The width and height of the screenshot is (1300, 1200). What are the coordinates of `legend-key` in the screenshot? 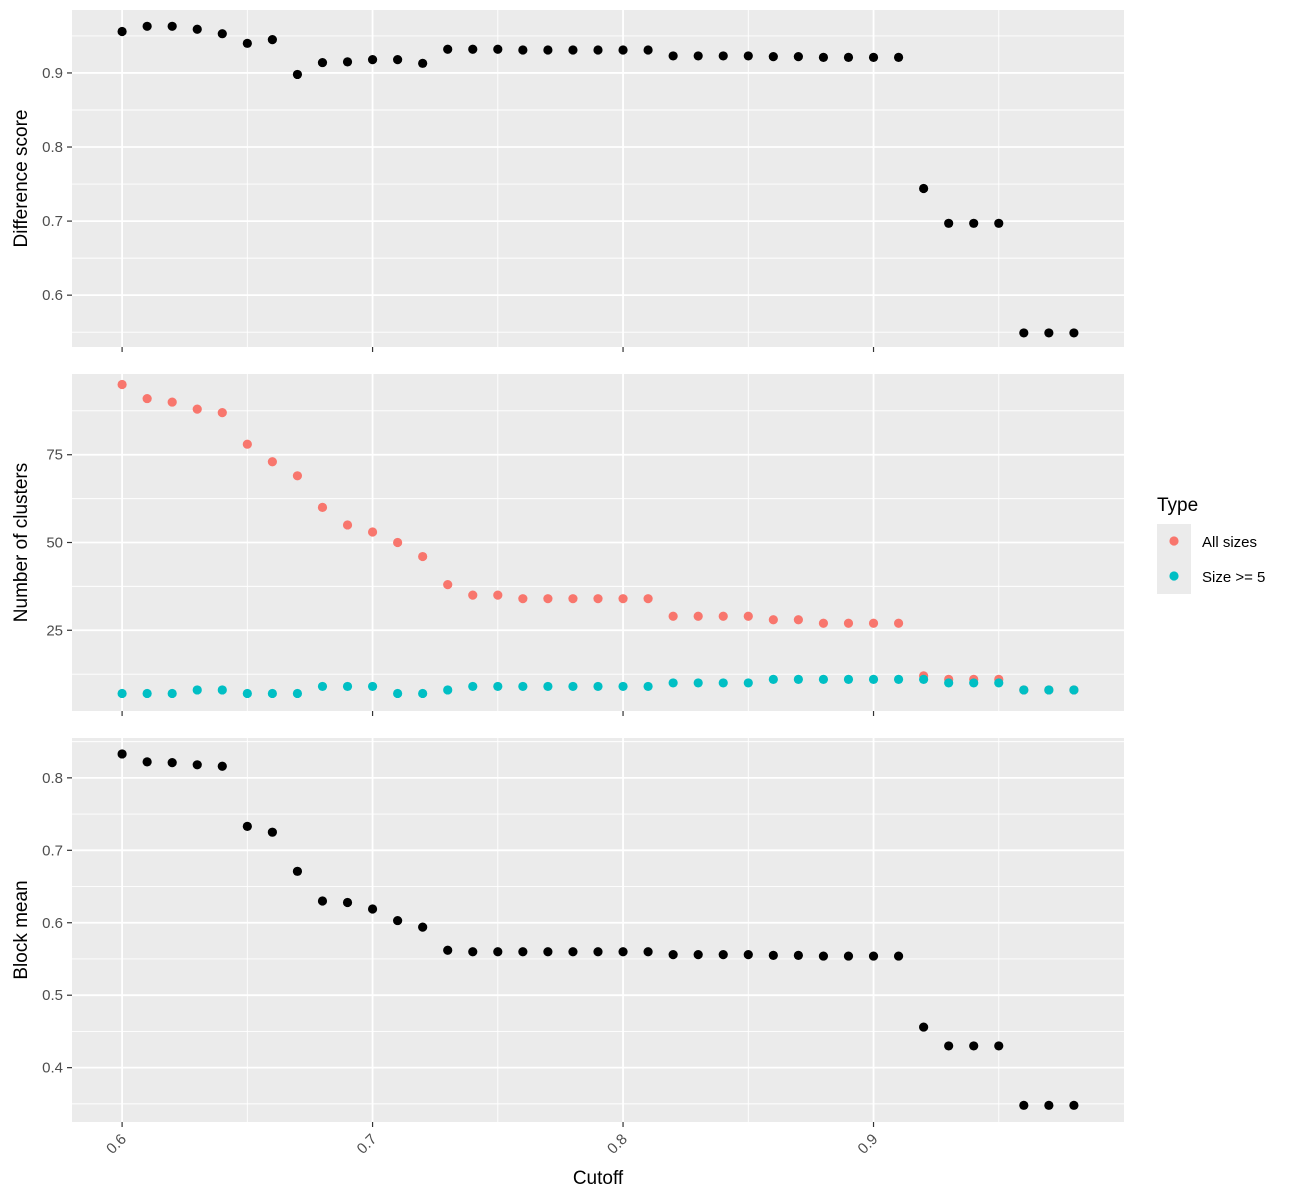 It's located at (1174, 541).